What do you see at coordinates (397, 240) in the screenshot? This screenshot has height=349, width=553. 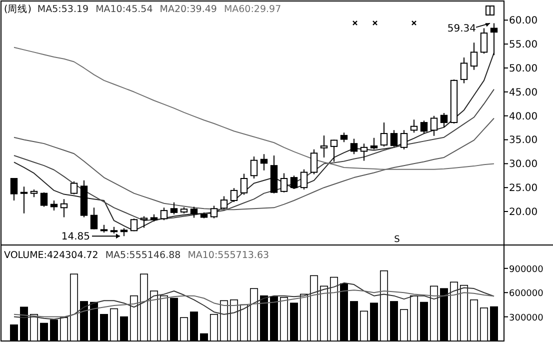 I see `annotation: S` at bounding box center [397, 240].